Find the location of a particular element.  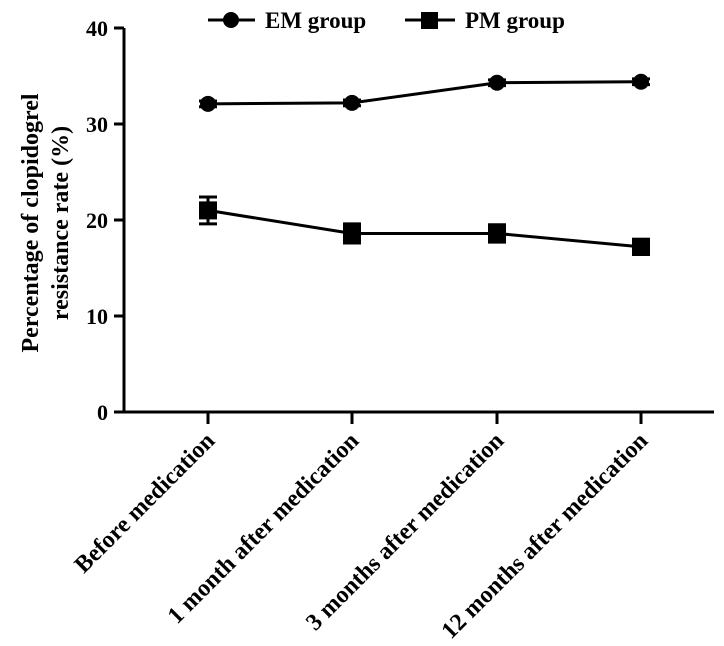

series-pm-group is located at coordinates (424, 226).